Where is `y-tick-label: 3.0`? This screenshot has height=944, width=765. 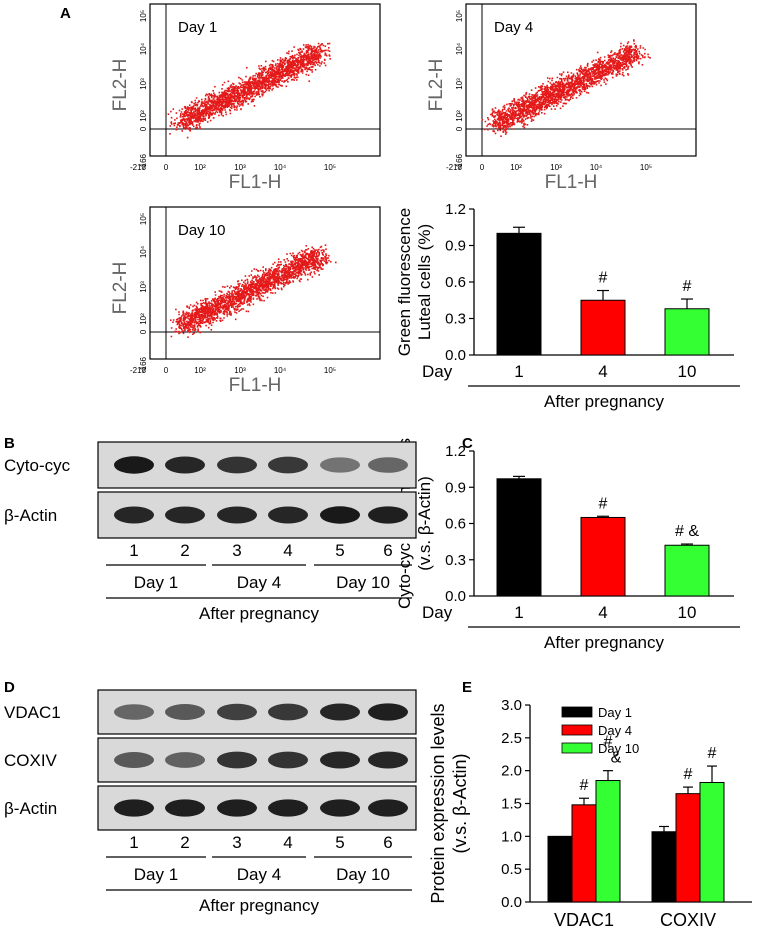 y-tick-label: 3.0 is located at coordinates (511, 705).